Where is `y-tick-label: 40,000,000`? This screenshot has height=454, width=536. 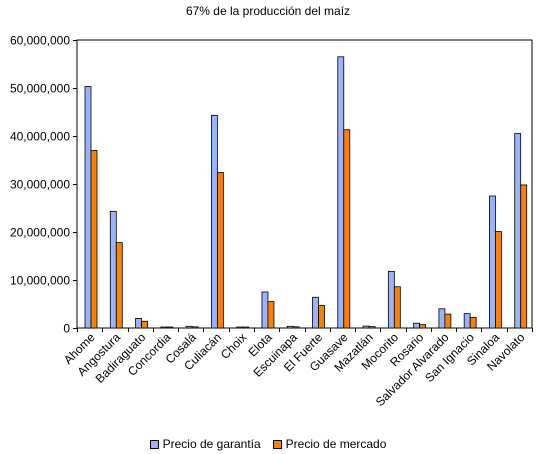
y-tick-label: 40,000,000 is located at coordinates (40, 137).